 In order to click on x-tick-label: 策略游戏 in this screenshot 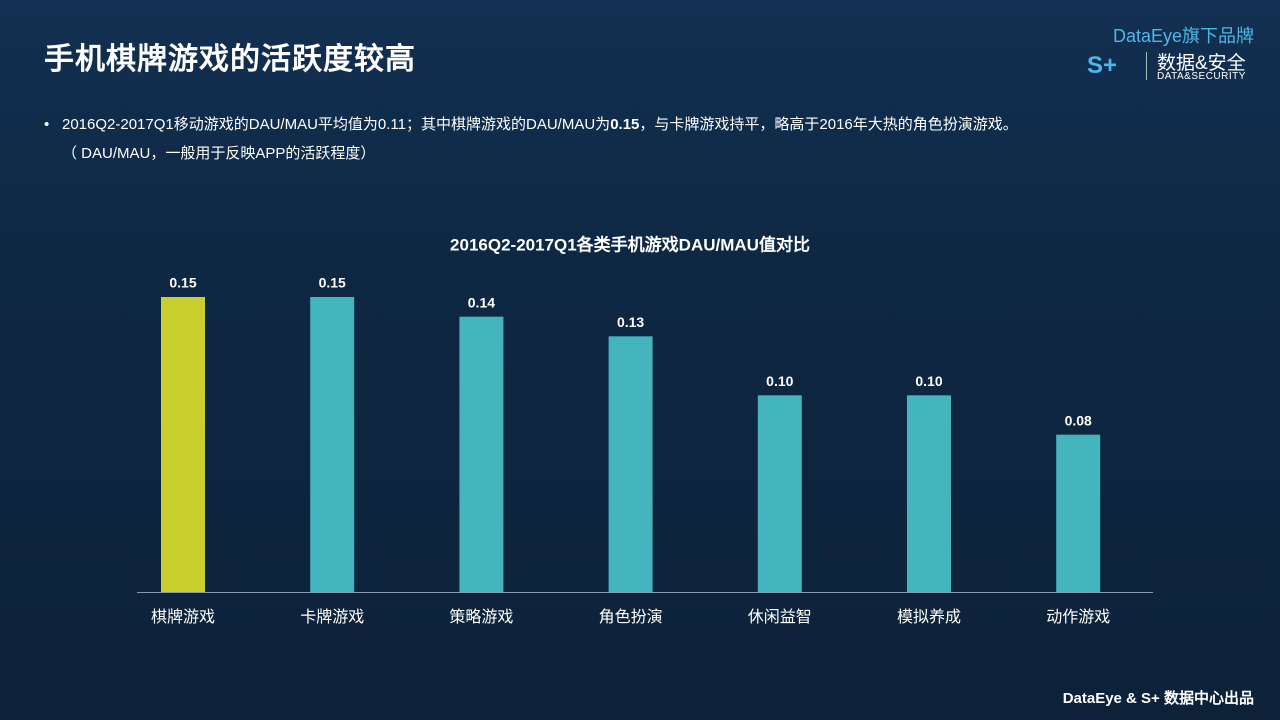, I will do `click(481, 617)`.